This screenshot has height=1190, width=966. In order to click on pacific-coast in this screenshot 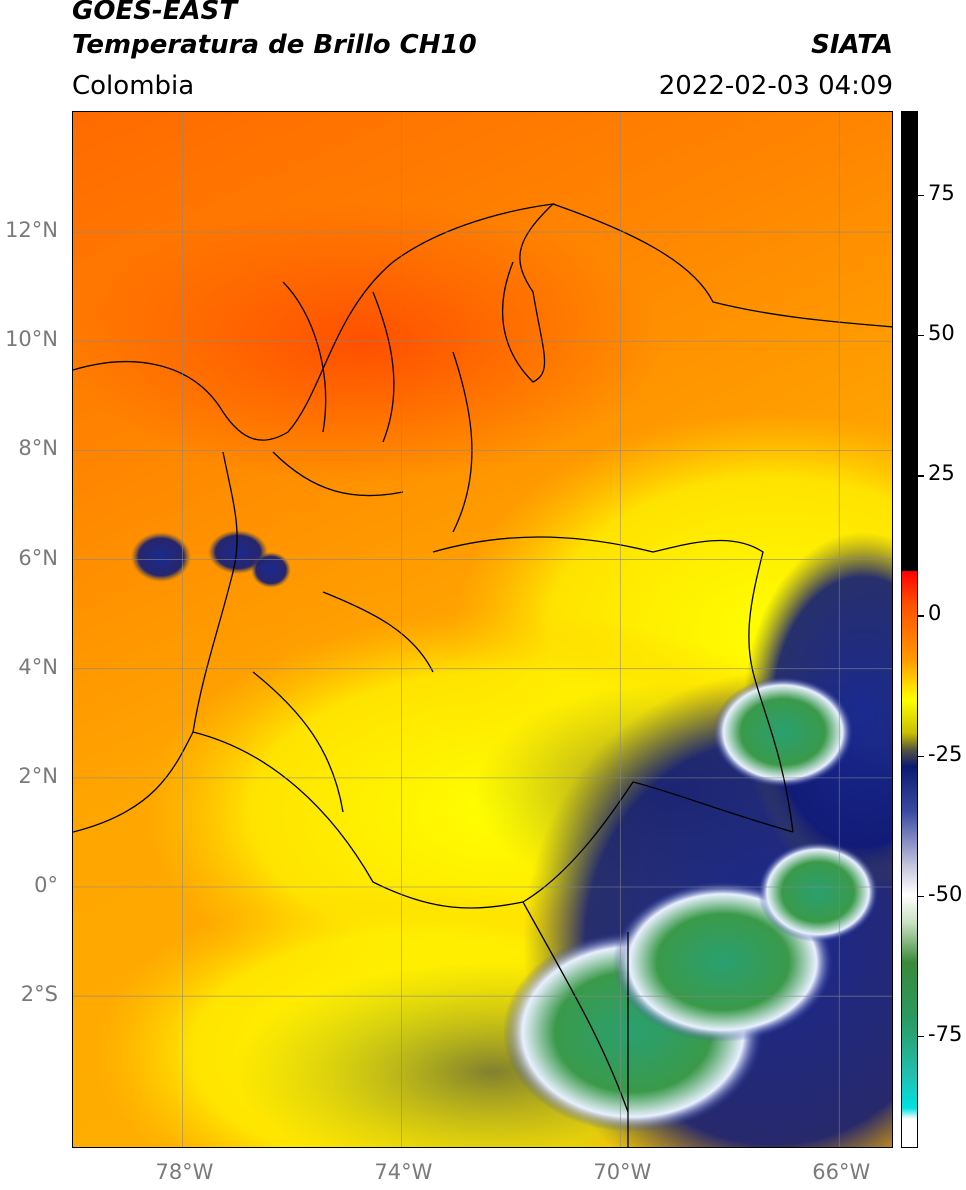, I will do `click(155, 642)`.